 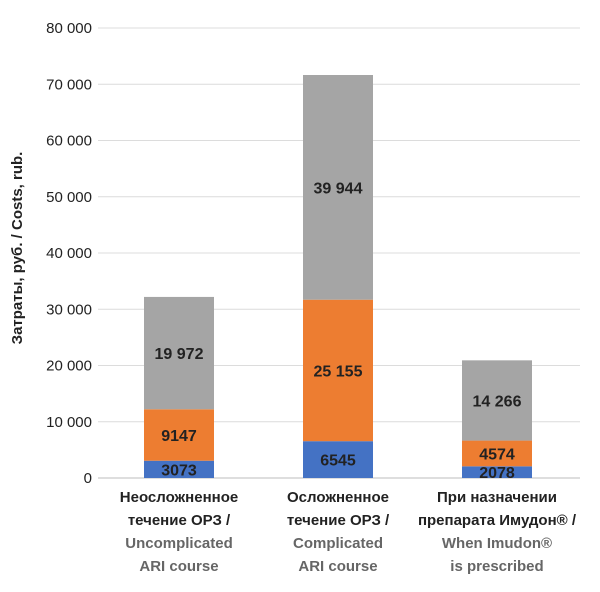 I want to click on y-tick-label: 40 000, so click(x=69, y=253).